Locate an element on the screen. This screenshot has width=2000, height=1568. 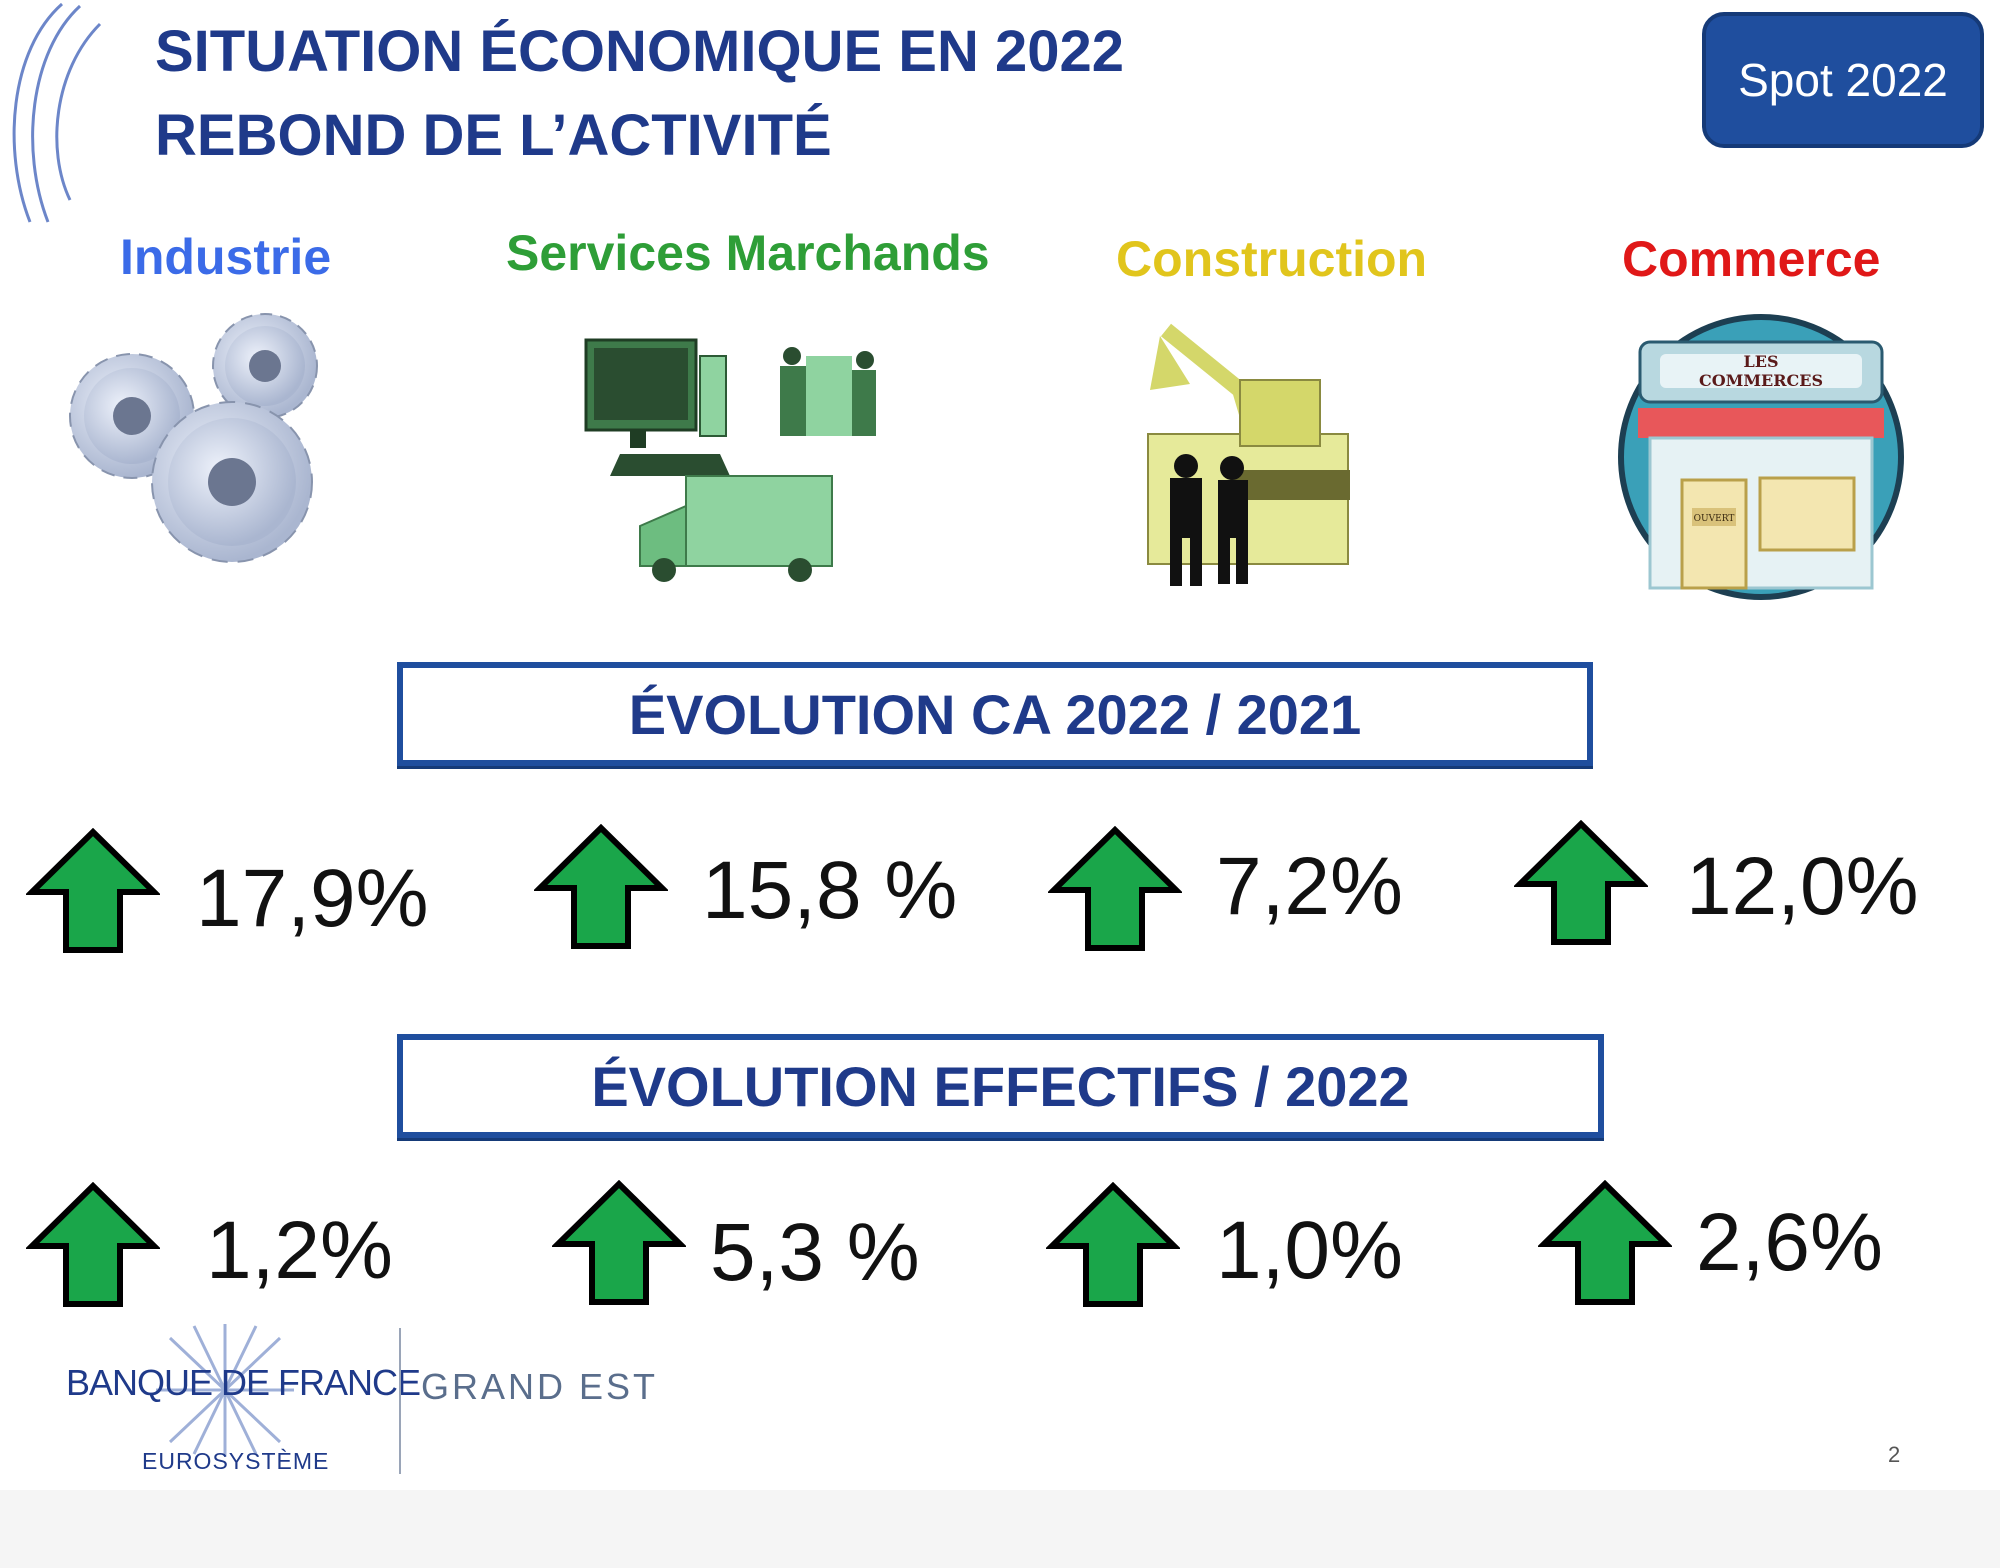
section-effectifs-header: ÉVOLUTION EFFECTIFS / 2022 is located at coordinates (1000, 1086).